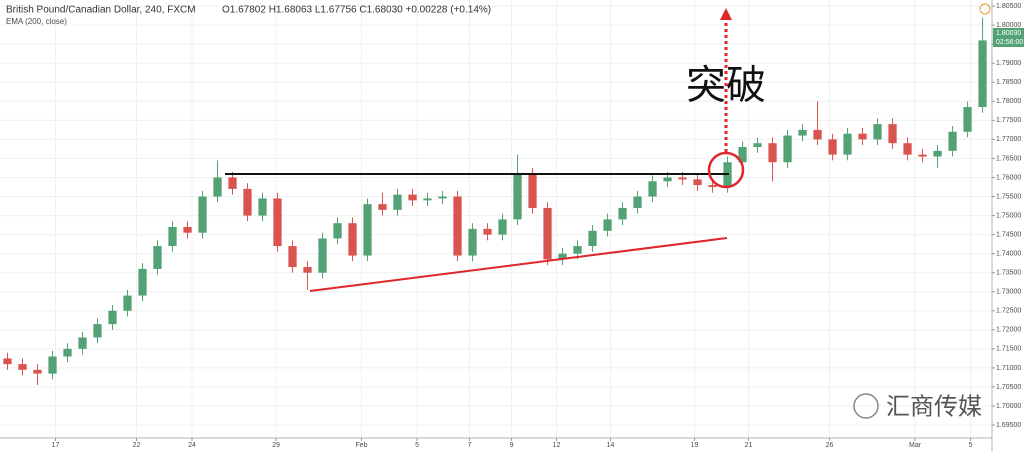 The width and height of the screenshot is (1024, 451). Describe the element at coordinates (1008, 349) in the screenshot. I see `y-tick-label: 1.71500` at that location.